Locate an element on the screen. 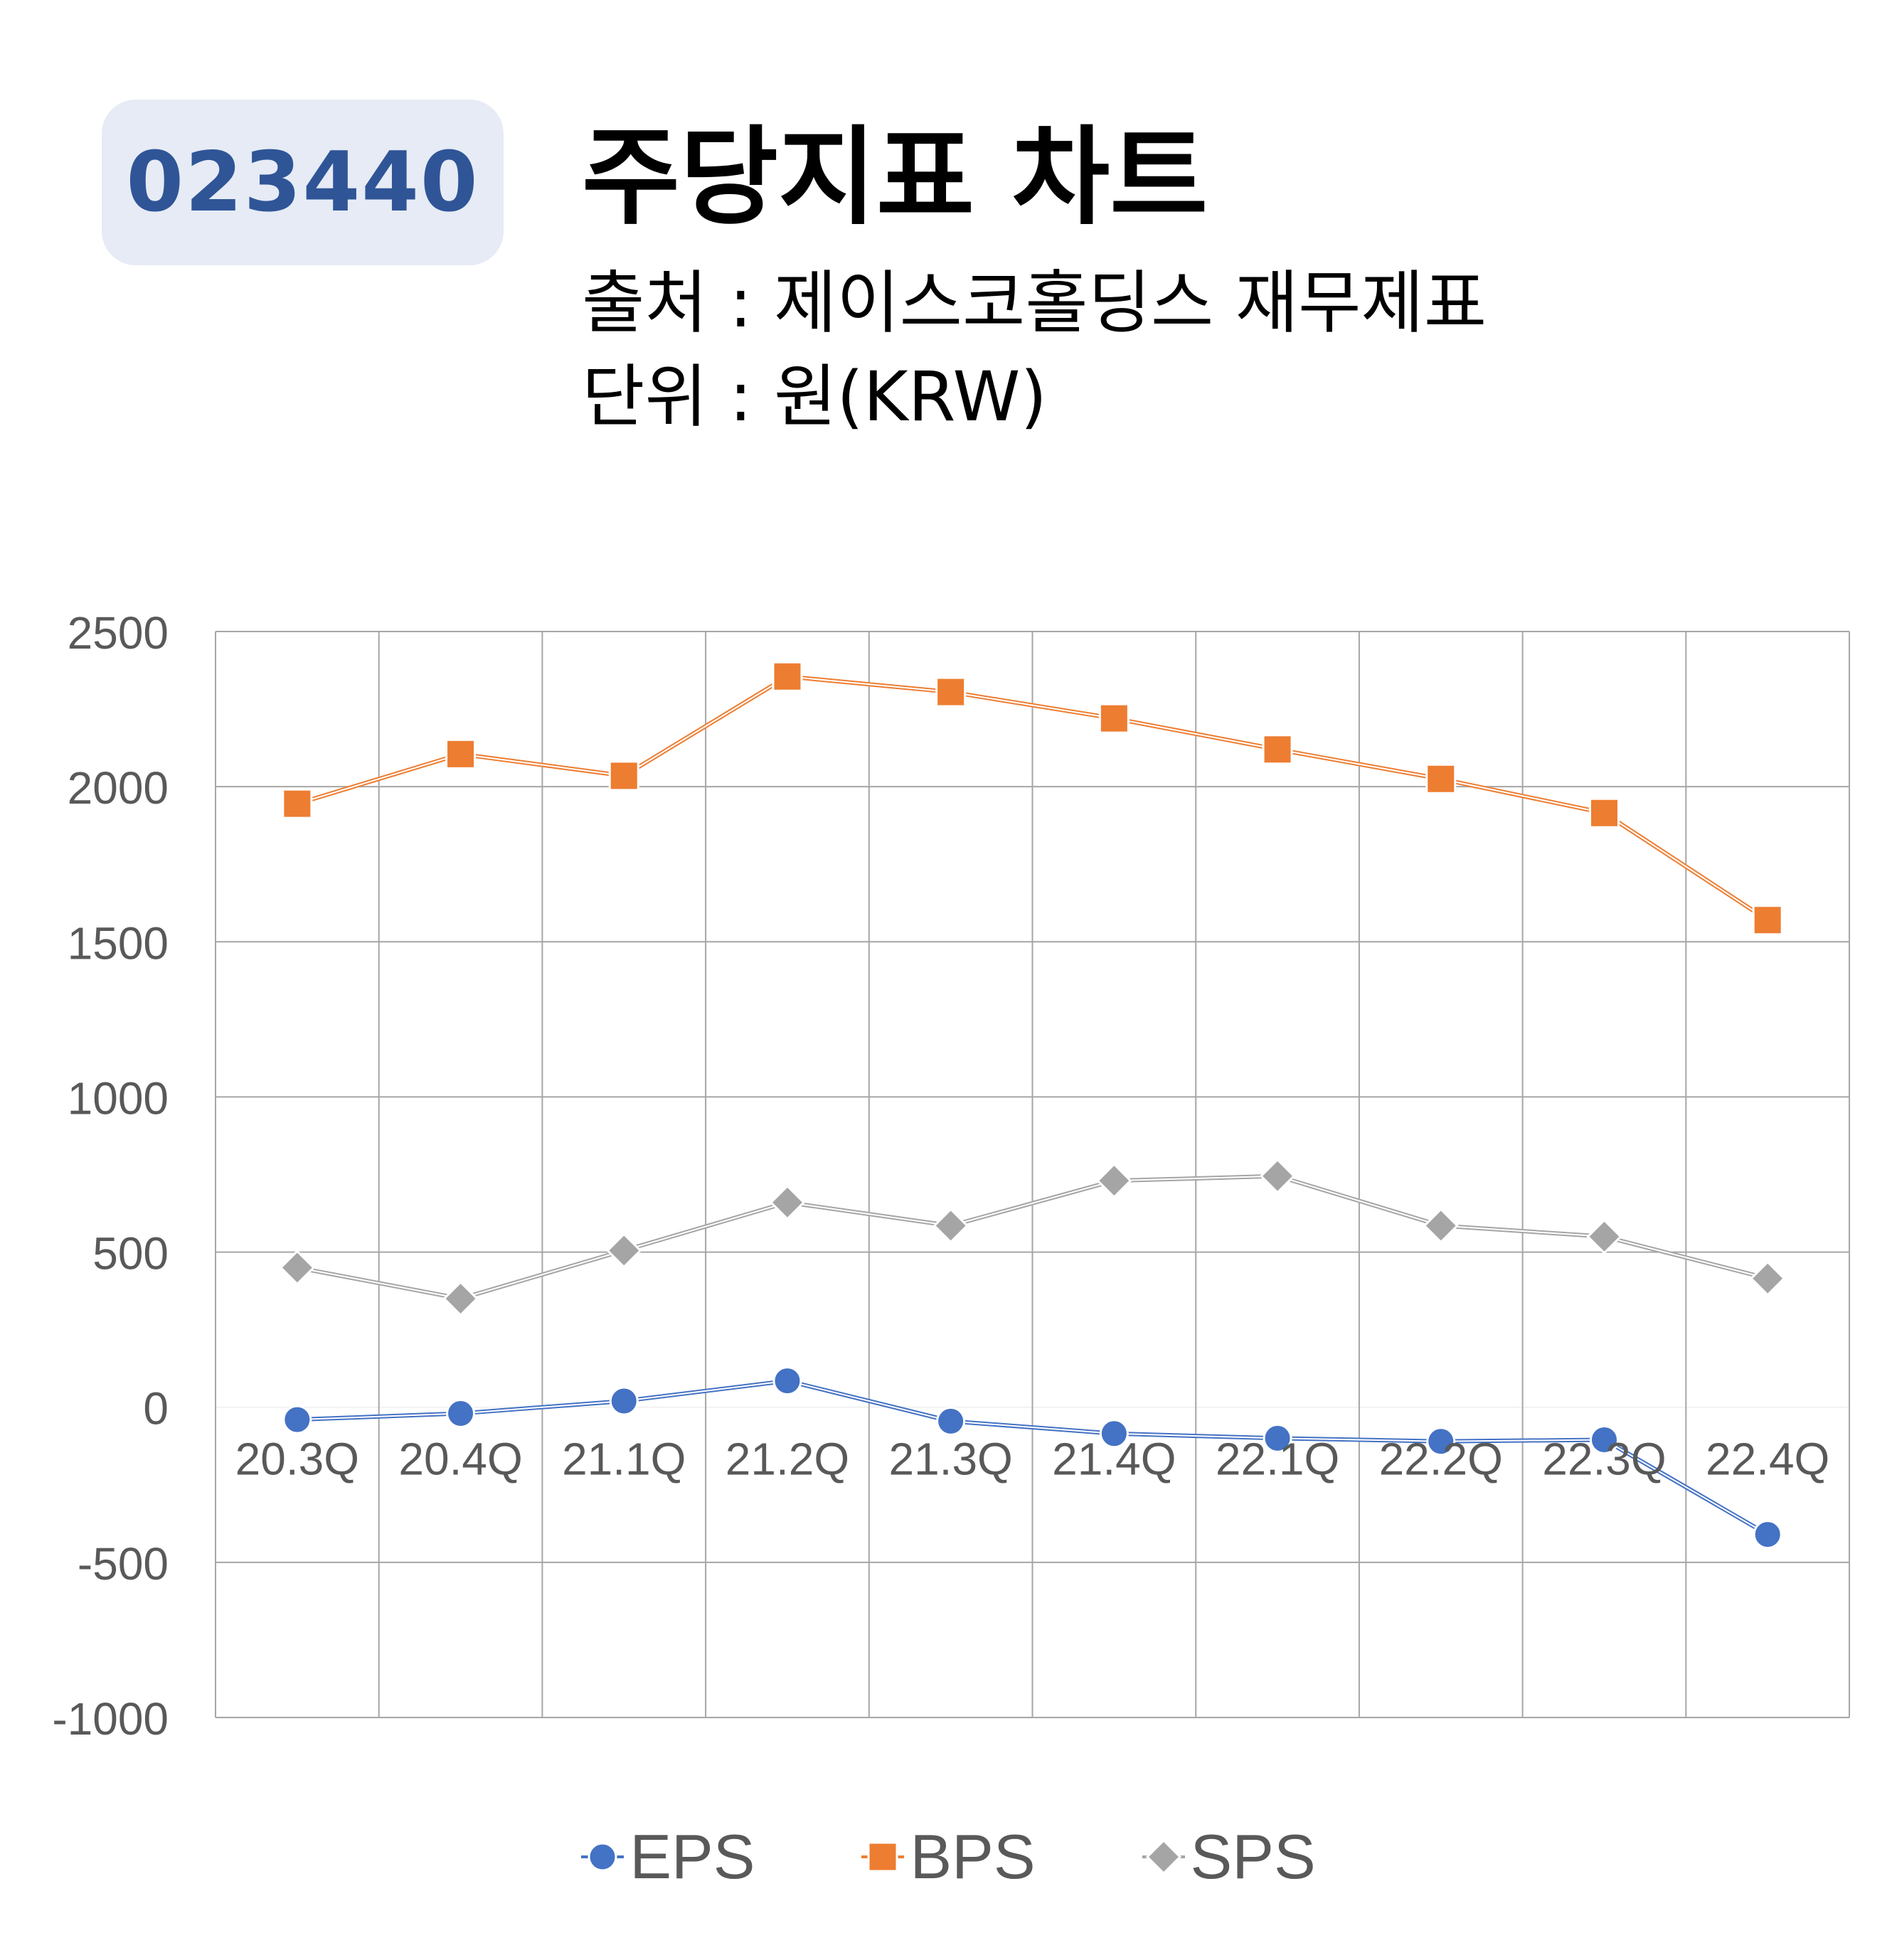 The height and width of the screenshot is (1960, 1897). legend-label: EPS is located at coordinates (692, 1856).